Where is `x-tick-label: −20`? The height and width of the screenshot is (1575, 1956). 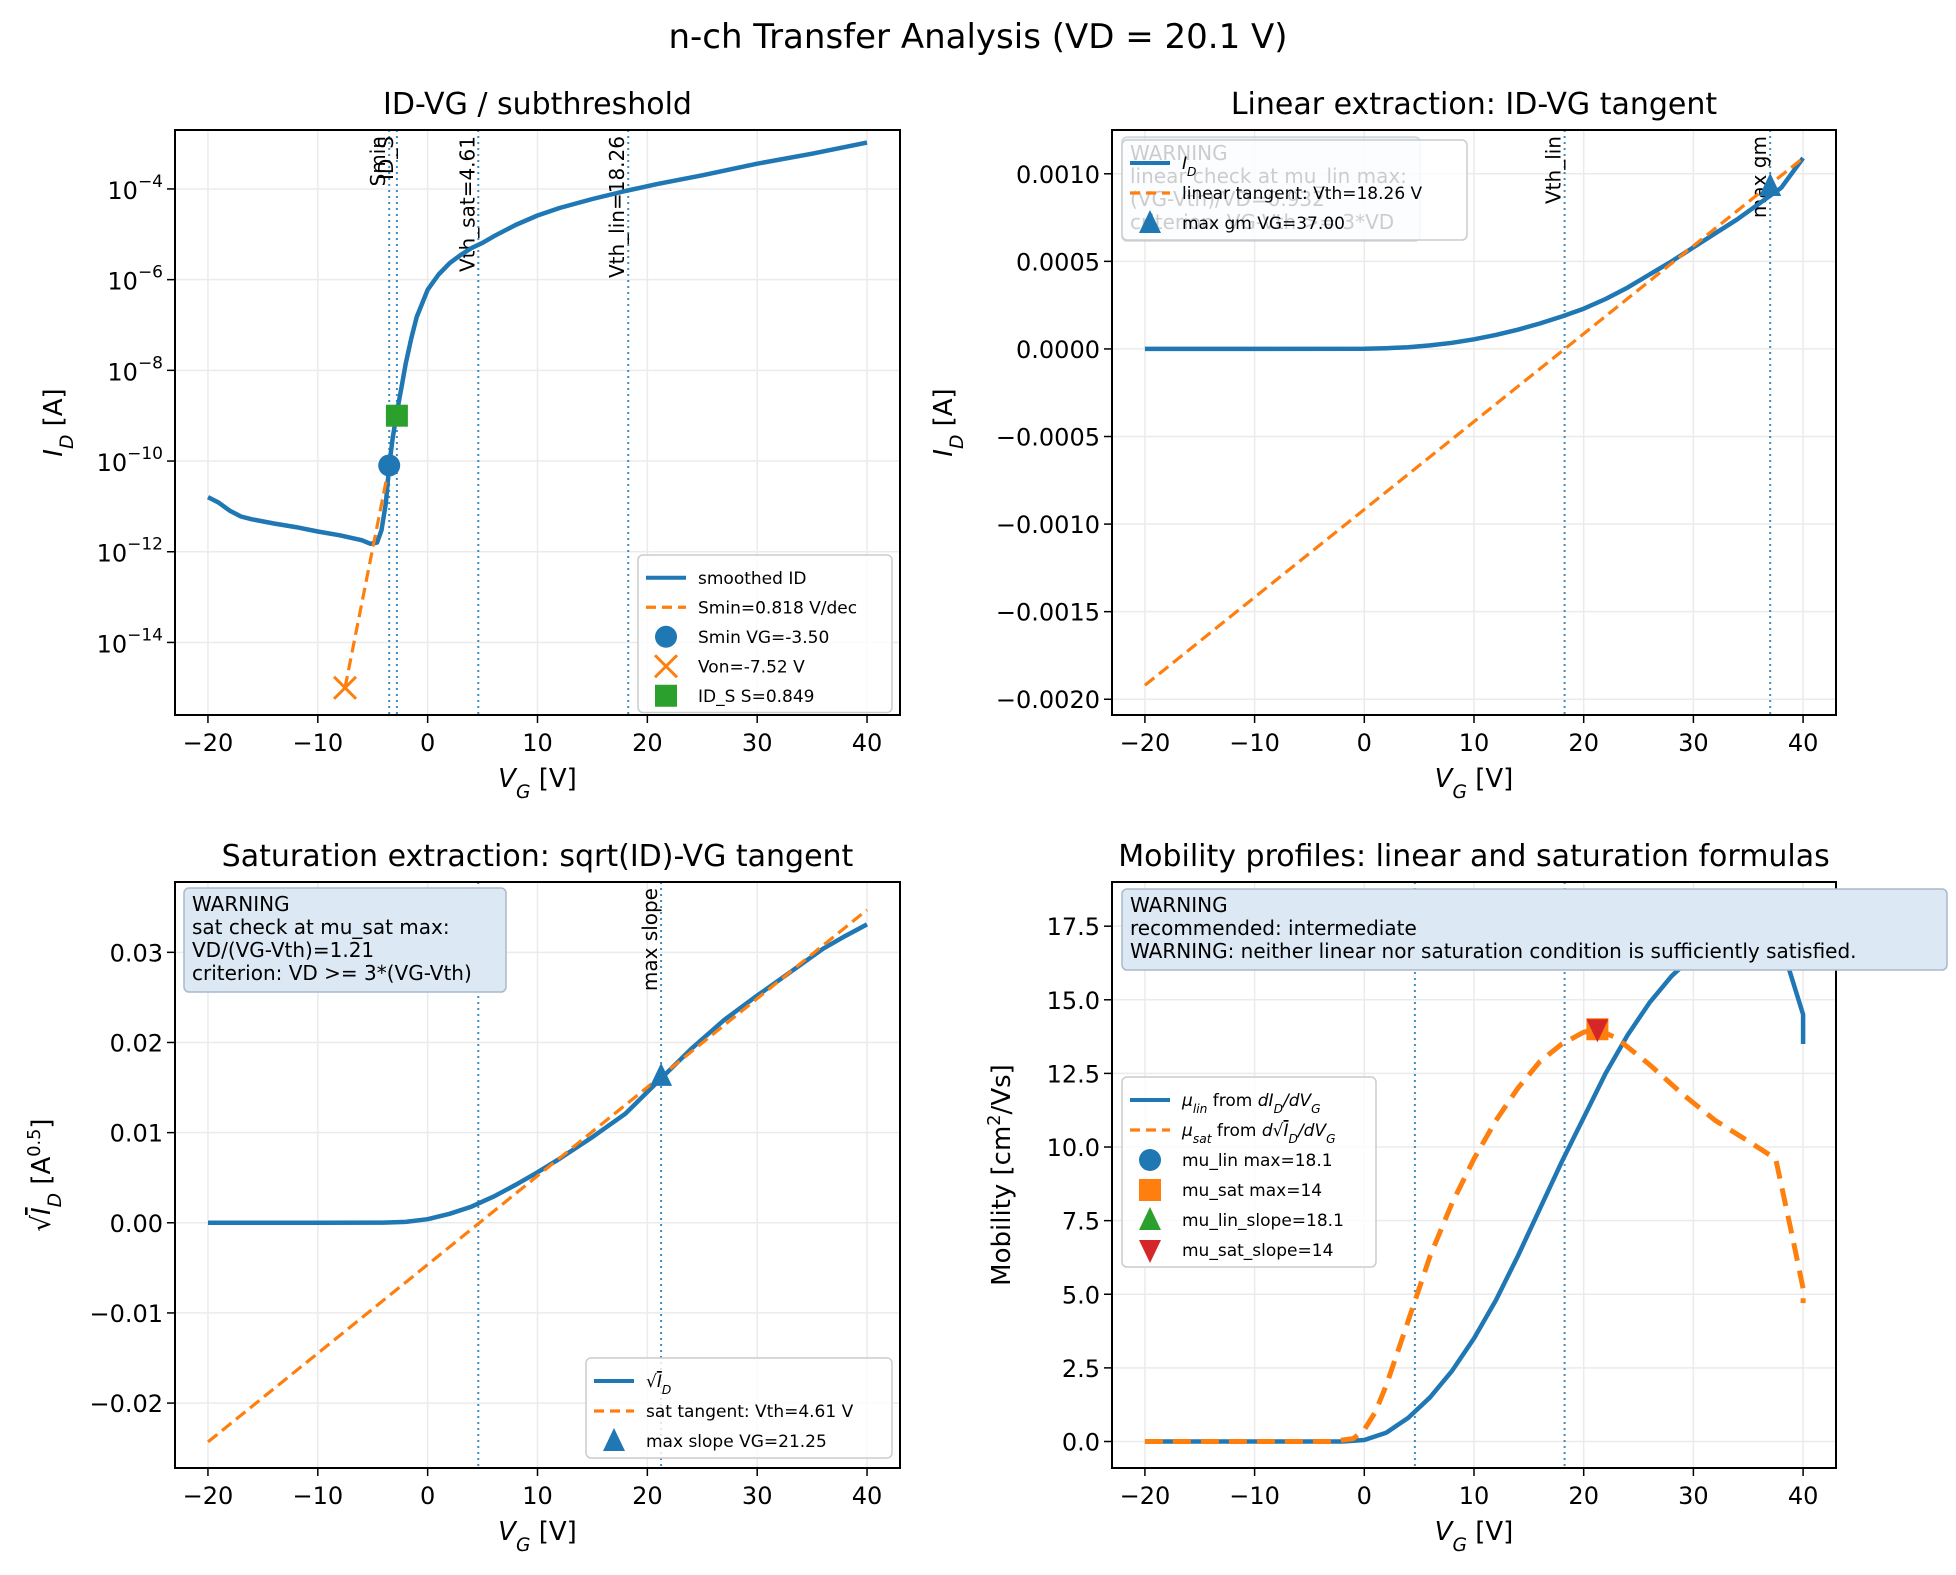 x-tick-label: −20 is located at coordinates (1145, 743).